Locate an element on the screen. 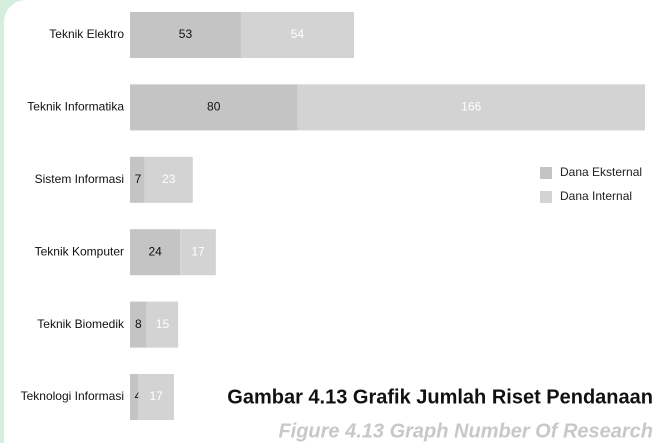 The width and height of the screenshot is (665, 443). legend-label: Dana Internal is located at coordinates (596, 196).